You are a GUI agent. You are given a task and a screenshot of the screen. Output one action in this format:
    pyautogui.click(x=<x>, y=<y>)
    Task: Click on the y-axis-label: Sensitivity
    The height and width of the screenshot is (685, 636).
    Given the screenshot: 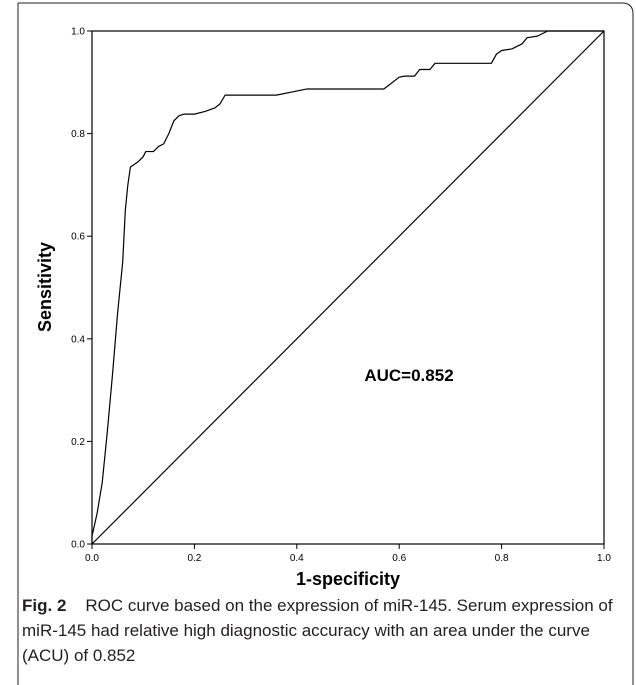 What is the action you would take?
    pyautogui.click(x=45, y=287)
    